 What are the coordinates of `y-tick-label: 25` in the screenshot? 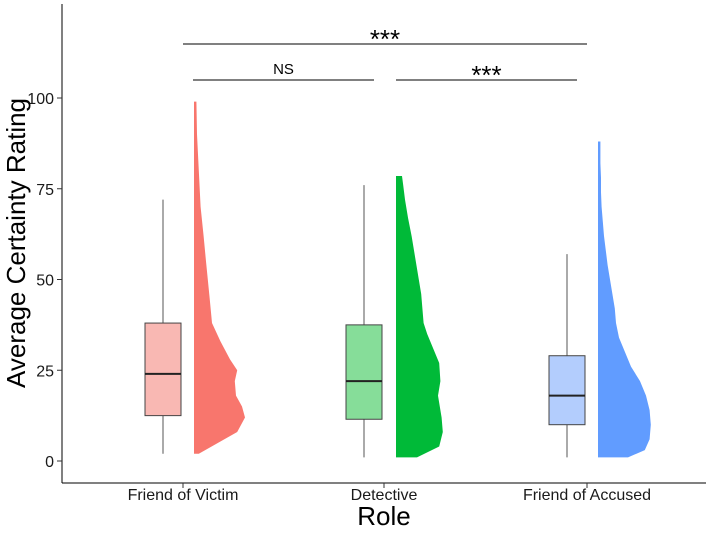 It's located at (45, 371).